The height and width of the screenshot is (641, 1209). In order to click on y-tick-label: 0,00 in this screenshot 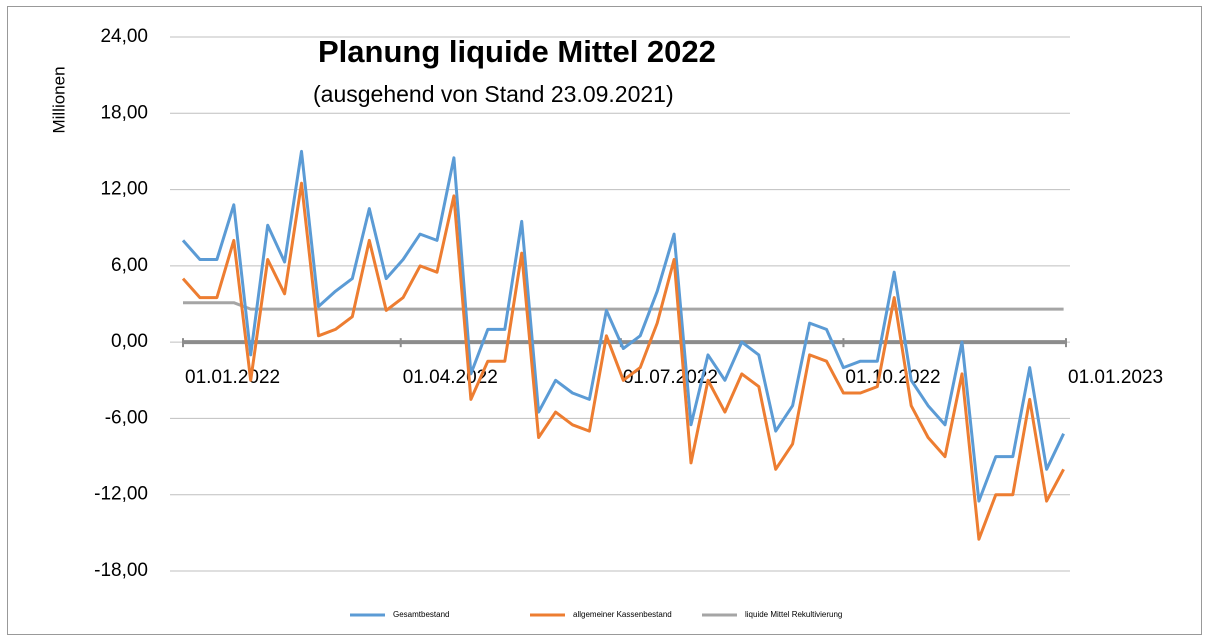, I will do `click(129, 341)`.